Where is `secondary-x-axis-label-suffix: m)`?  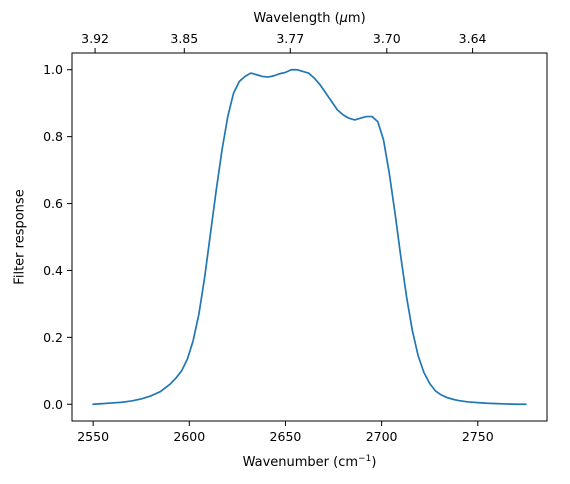
secondary-x-axis-label-suffix: m) is located at coordinates (357, 18).